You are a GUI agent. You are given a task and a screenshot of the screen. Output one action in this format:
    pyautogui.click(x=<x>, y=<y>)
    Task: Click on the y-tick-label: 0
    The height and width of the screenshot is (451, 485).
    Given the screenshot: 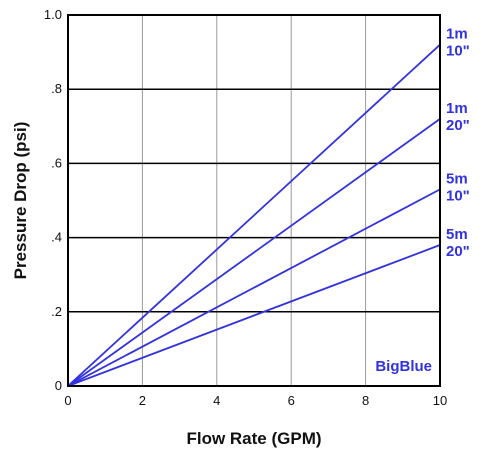 What is the action you would take?
    pyautogui.click(x=58, y=385)
    